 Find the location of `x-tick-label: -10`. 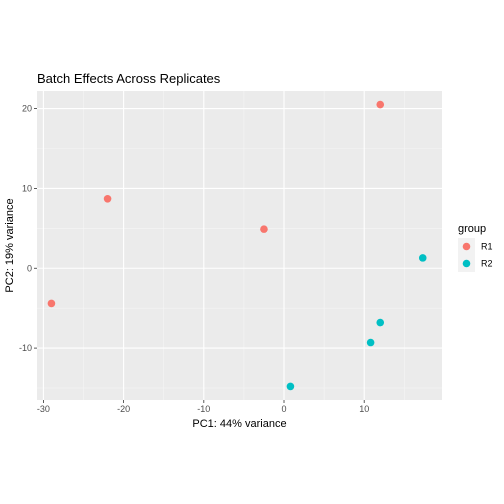

x-tick-label: -10 is located at coordinates (203, 409).